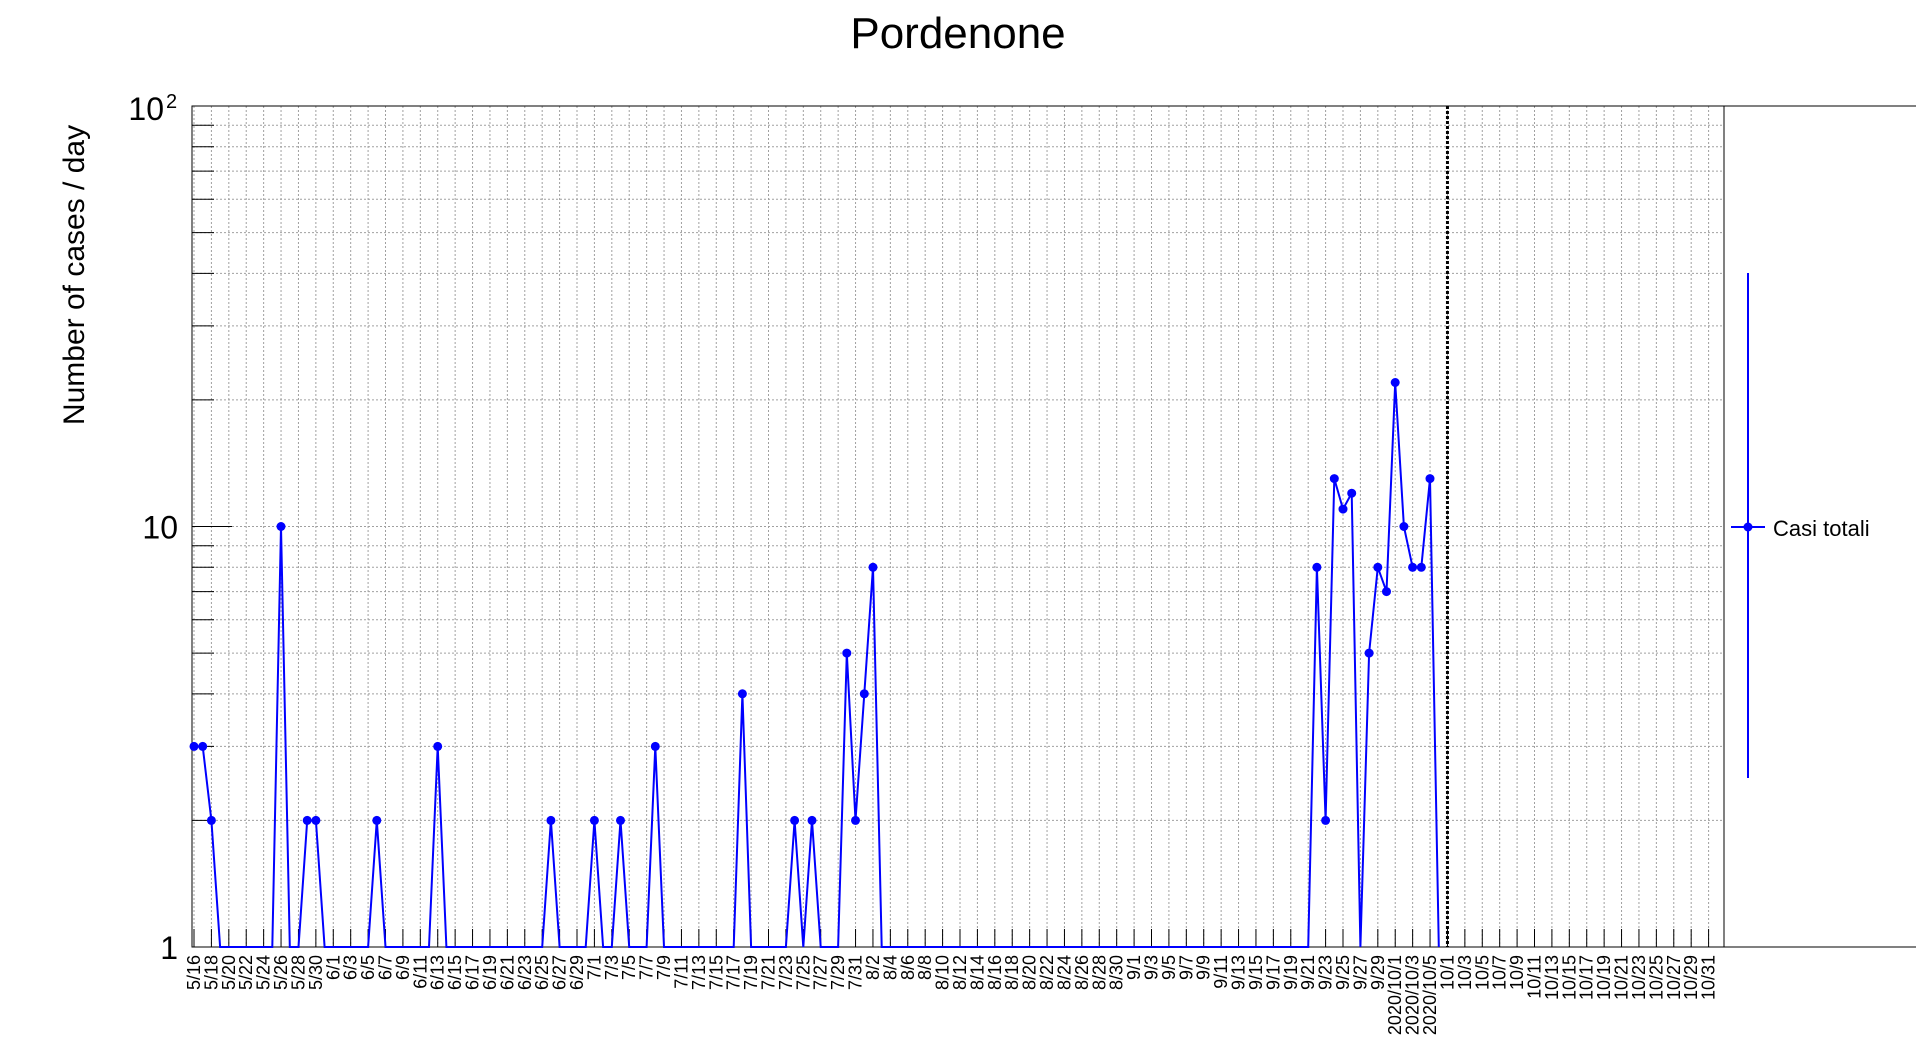 This screenshot has height=1052, width=1916. Describe the element at coordinates (1465, 972) in the screenshot. I see `x-tick-label: 10/3` at that location.